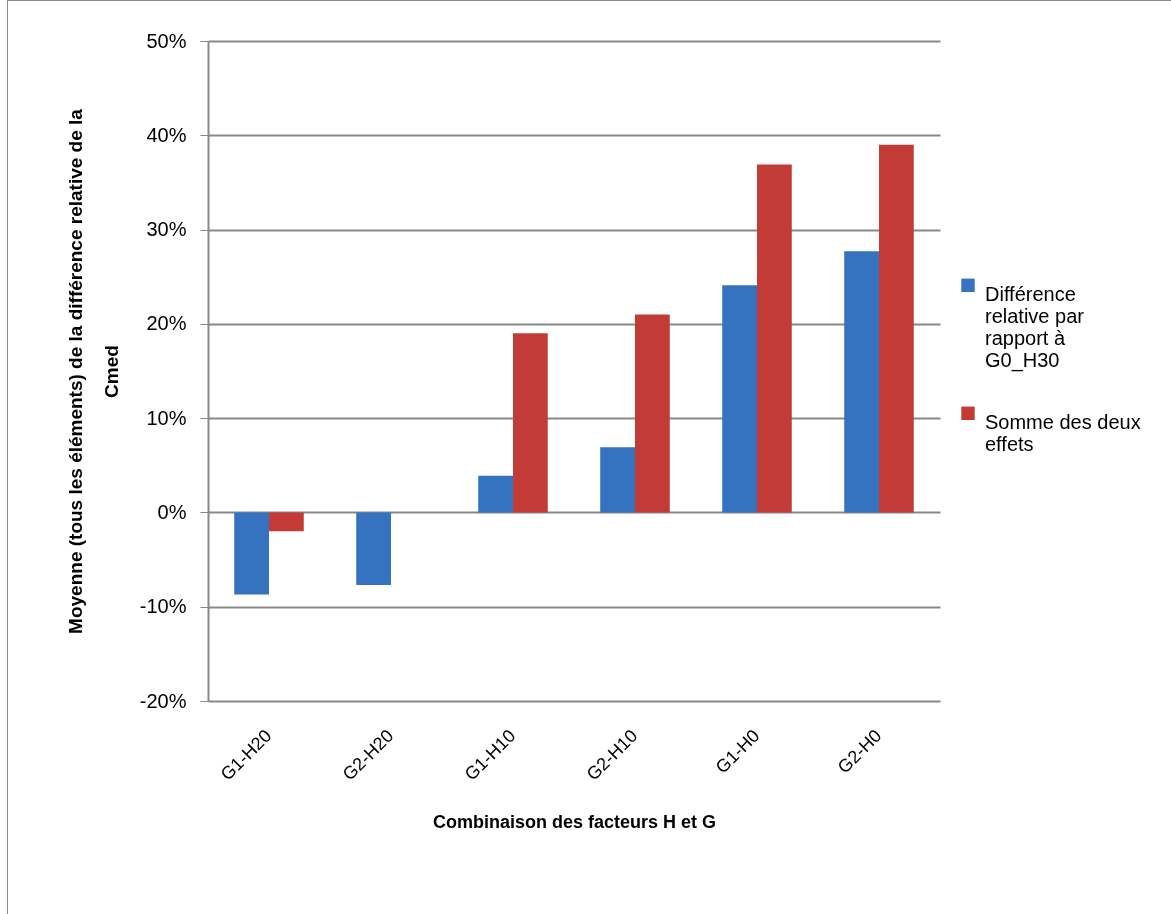  I want to click on y-tick-label: 20%, so click(166, 323).